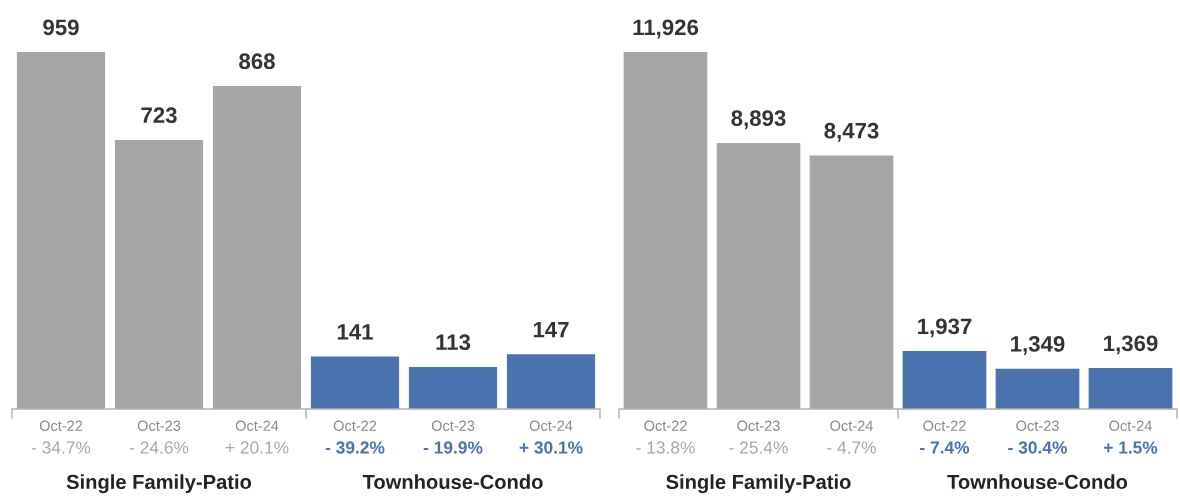 Image resolution: width=1180 pixels, height=498 pixels. Describe the element at coordinates (666, 29) in the screenshot. I see `data-label: 11,926` at that location.